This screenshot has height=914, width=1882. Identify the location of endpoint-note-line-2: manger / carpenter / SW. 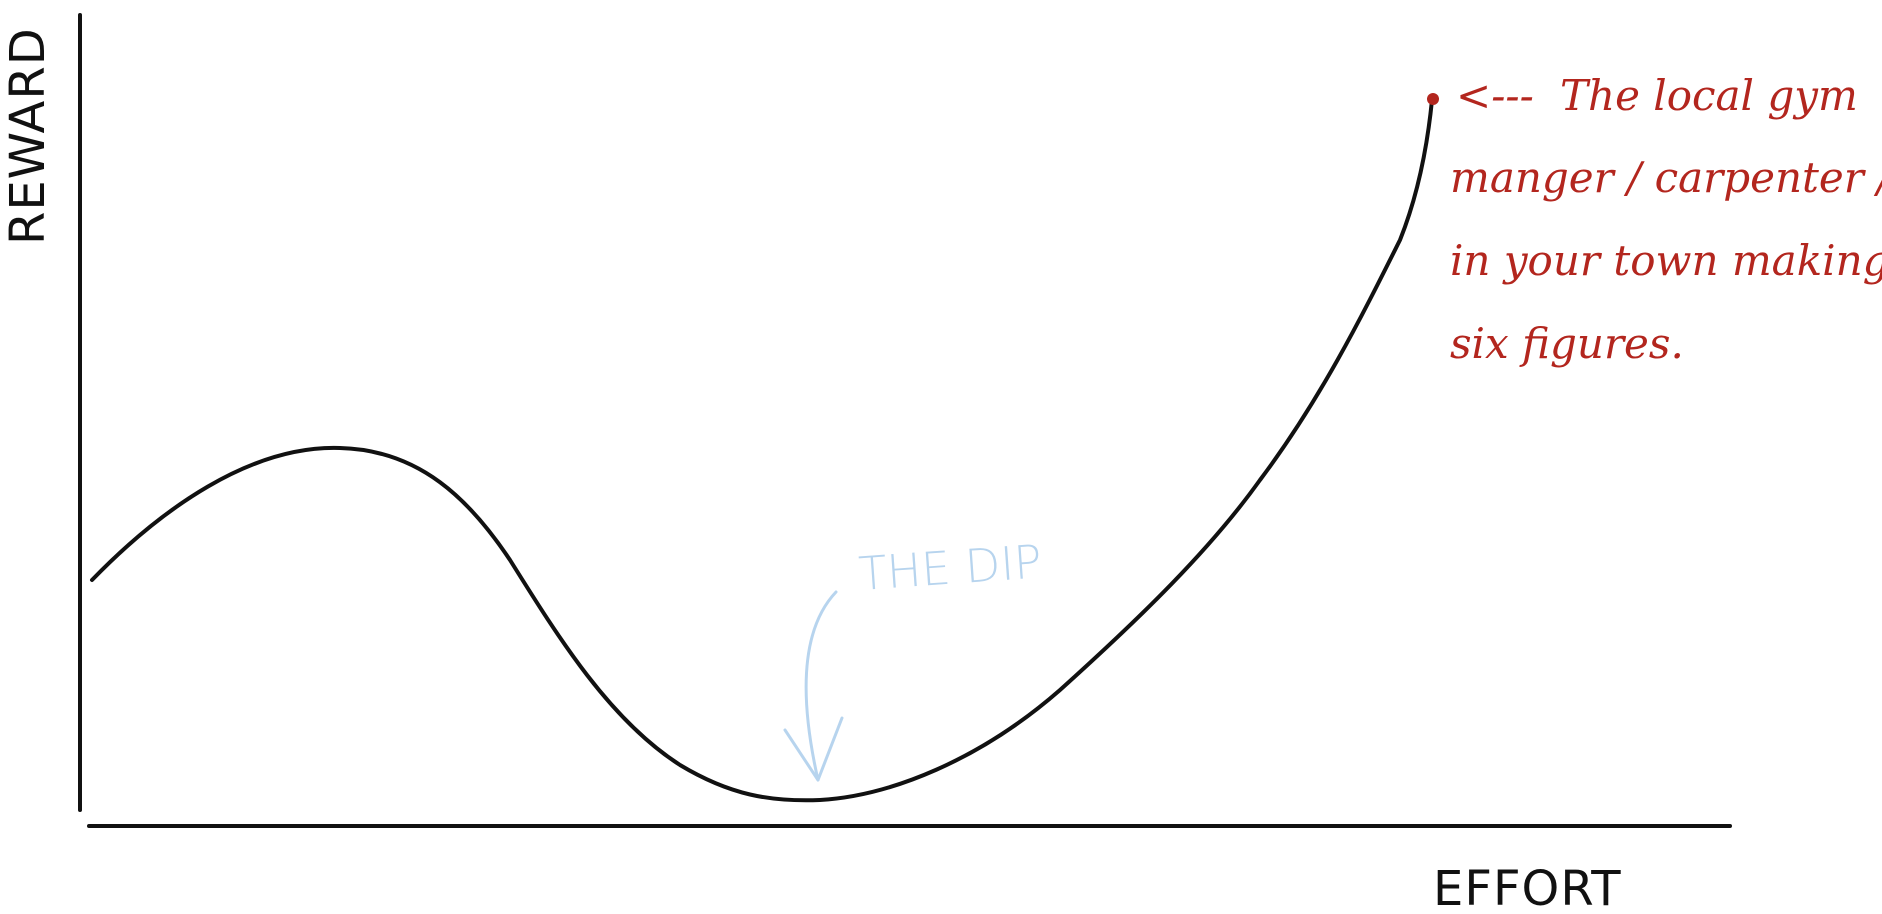
(1666, 177).